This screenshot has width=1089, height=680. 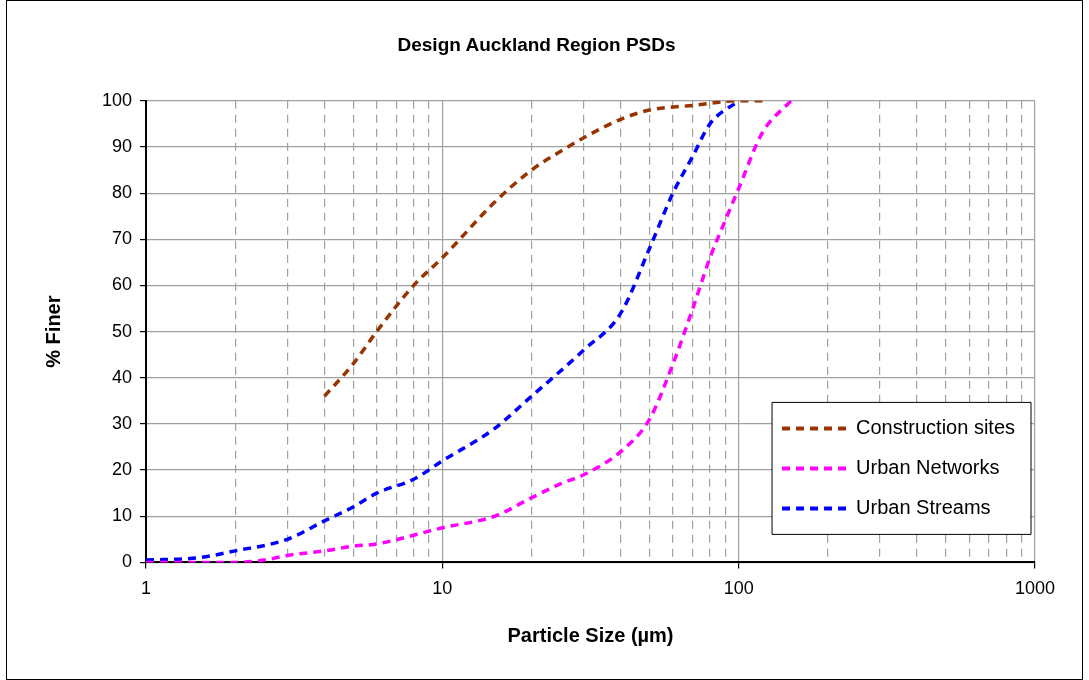 I want to click on y-tick-label: 0, so click(x=127, y=561).